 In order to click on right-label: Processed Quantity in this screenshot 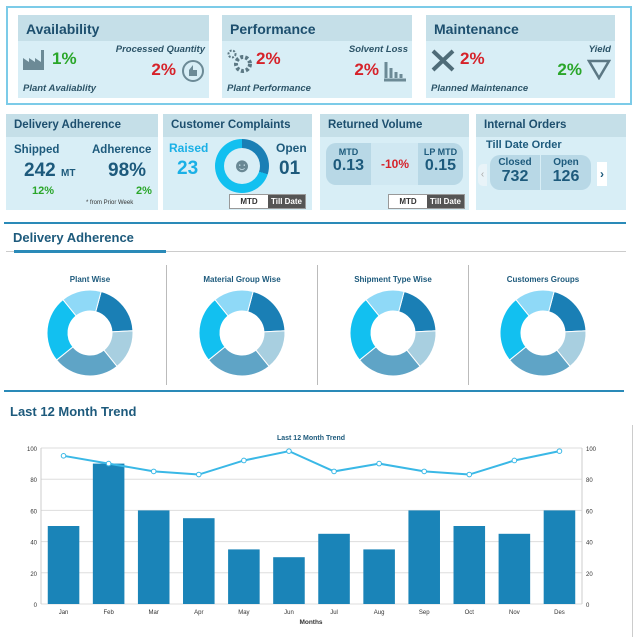, I will do `click(160, 49)`.